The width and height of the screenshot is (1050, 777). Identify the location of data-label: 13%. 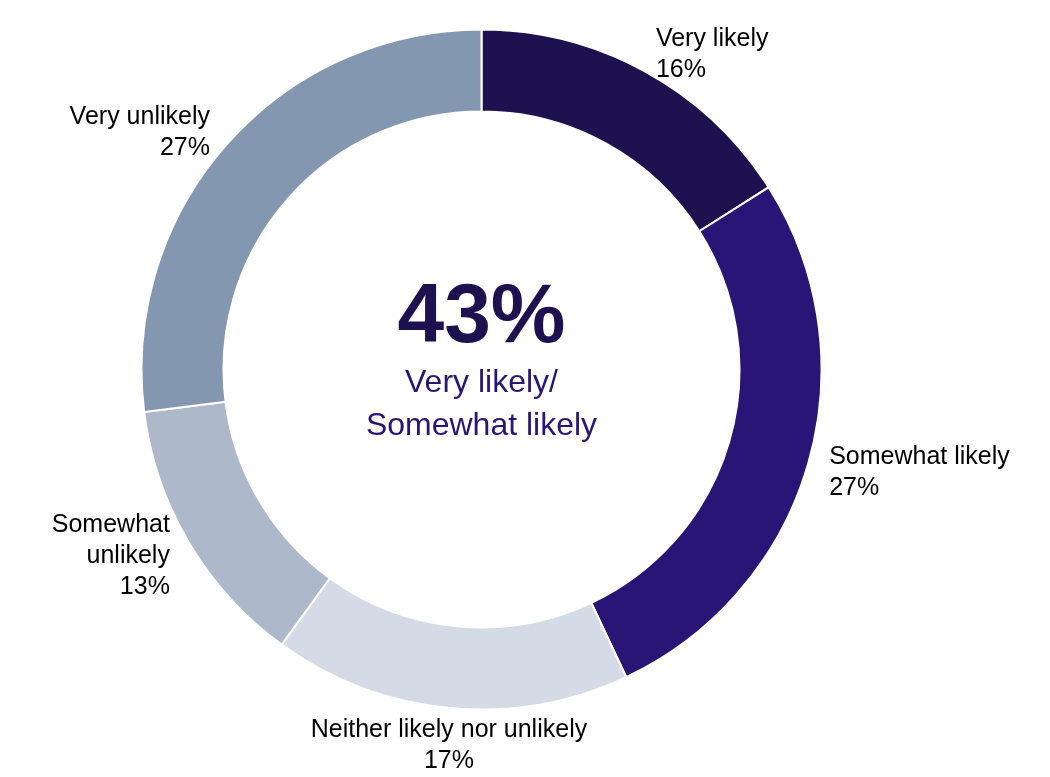
(144, 584).